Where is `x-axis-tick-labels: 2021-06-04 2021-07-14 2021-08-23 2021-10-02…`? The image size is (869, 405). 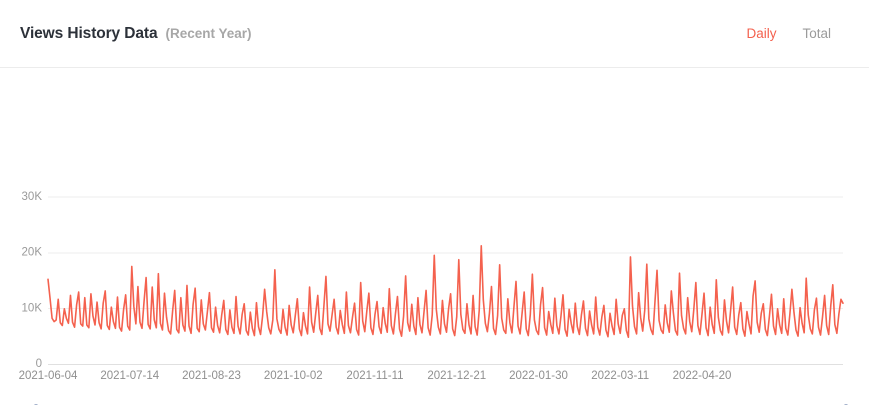 x-axis-tick-labels: 2021-06-04 2021-07-14 2021-08-23 2021-10-02… is located at coordinates (375, 376).